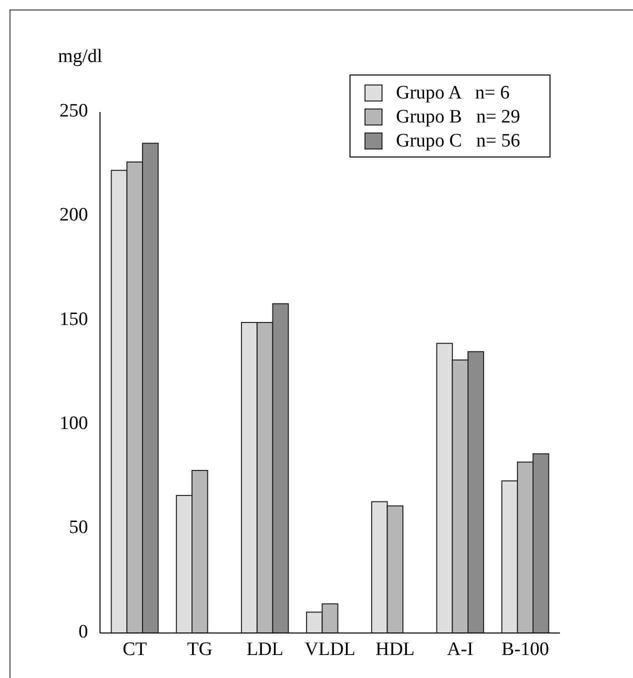 Image resolution: width=633 pixels, height=678 pixels. What do you see at coordinates (458, 117) in the screenshot?
I see `legend-label: Grupo B n= 29` at bounding box center [458, 117].